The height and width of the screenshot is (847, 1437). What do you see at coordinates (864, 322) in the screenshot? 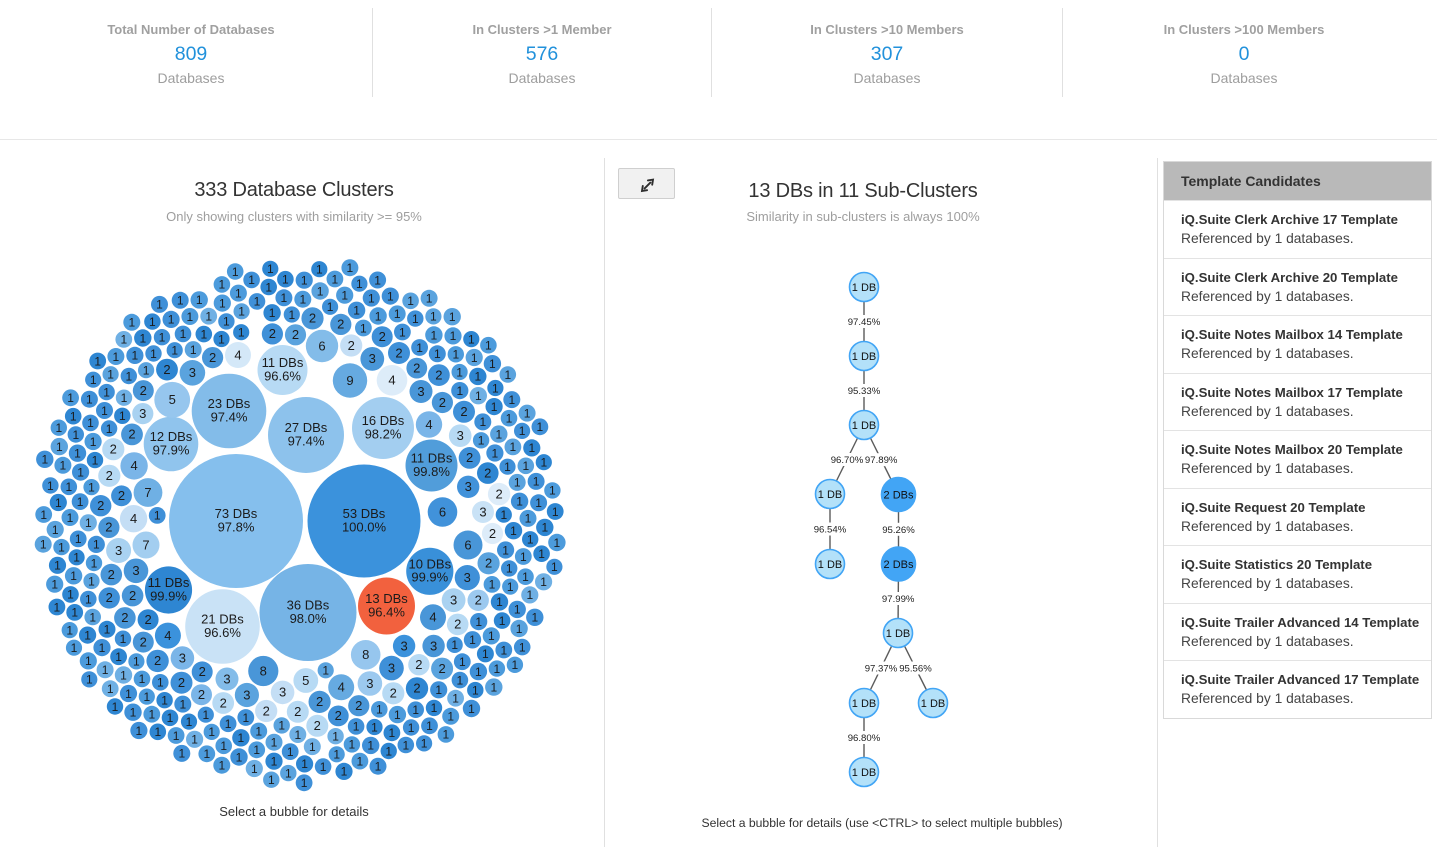
I see `svg-text: 97.45%` at bounding box center [864, 322].